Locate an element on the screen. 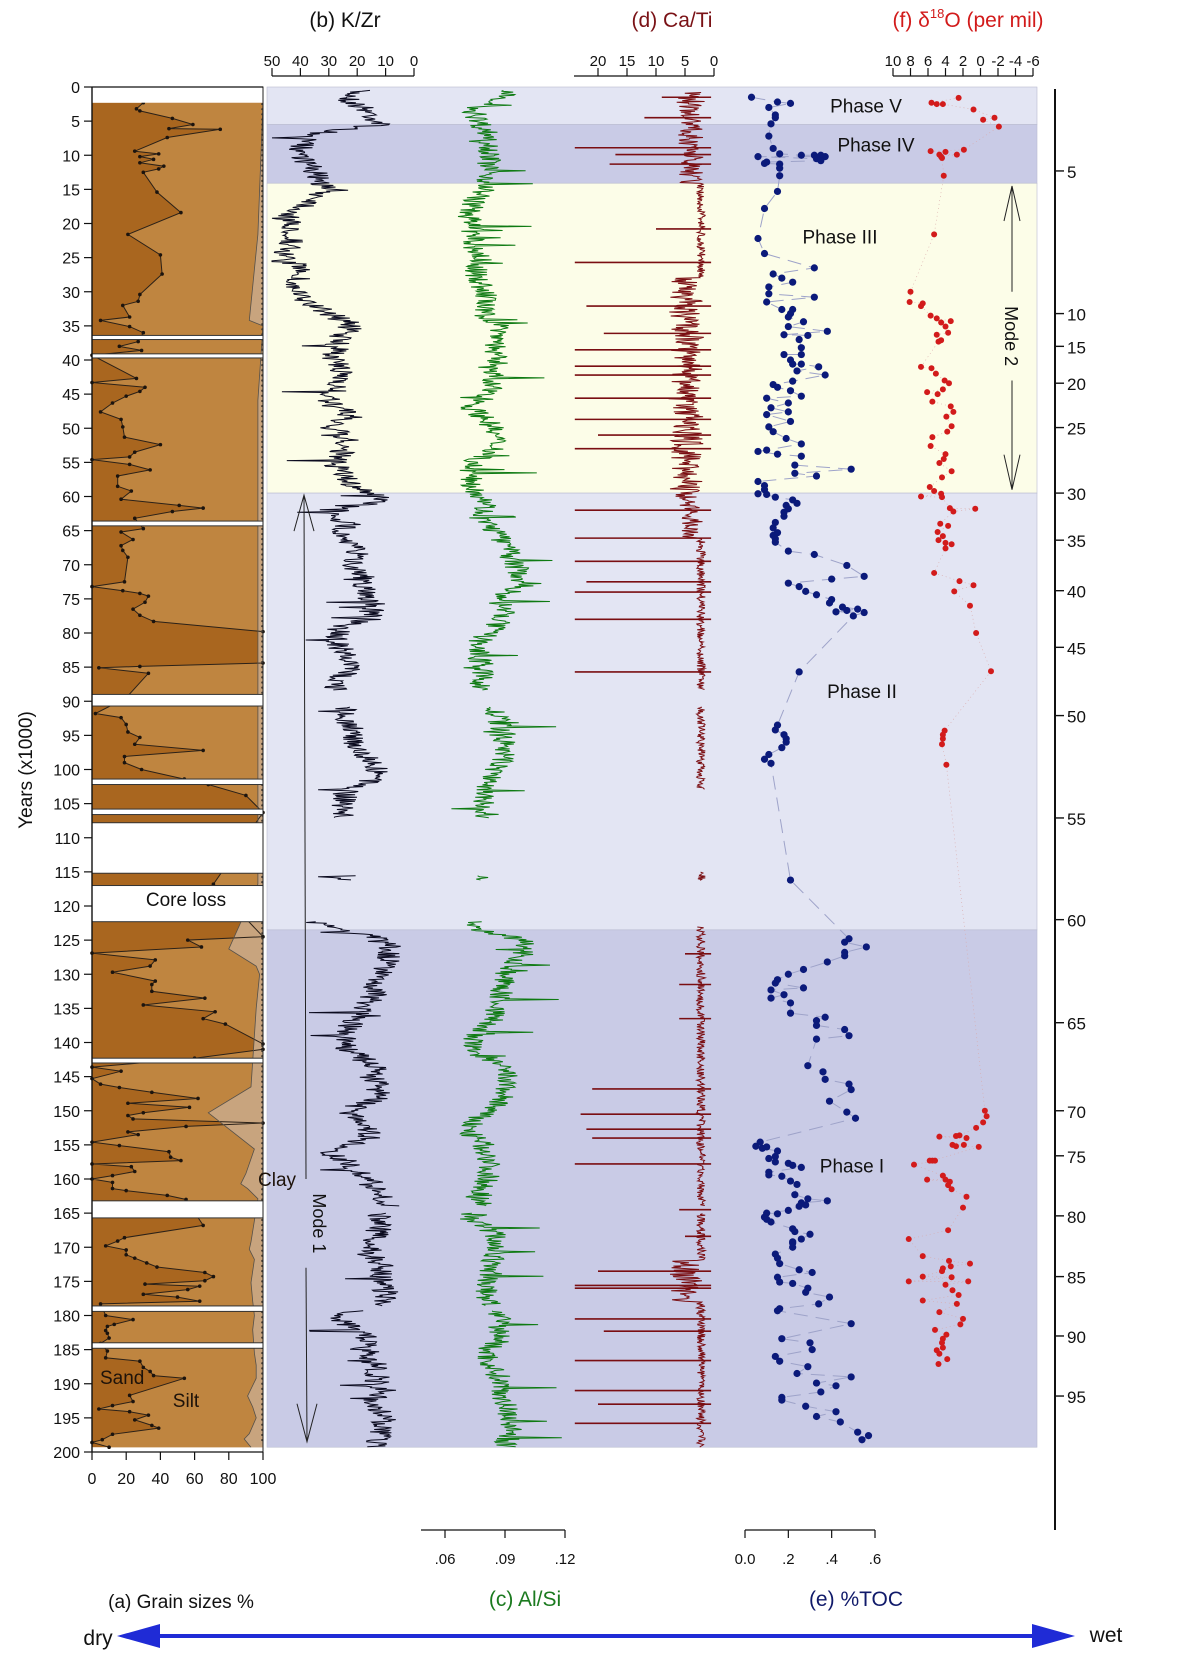  phase-label: Phase IV is located at coordinates (875, 145).